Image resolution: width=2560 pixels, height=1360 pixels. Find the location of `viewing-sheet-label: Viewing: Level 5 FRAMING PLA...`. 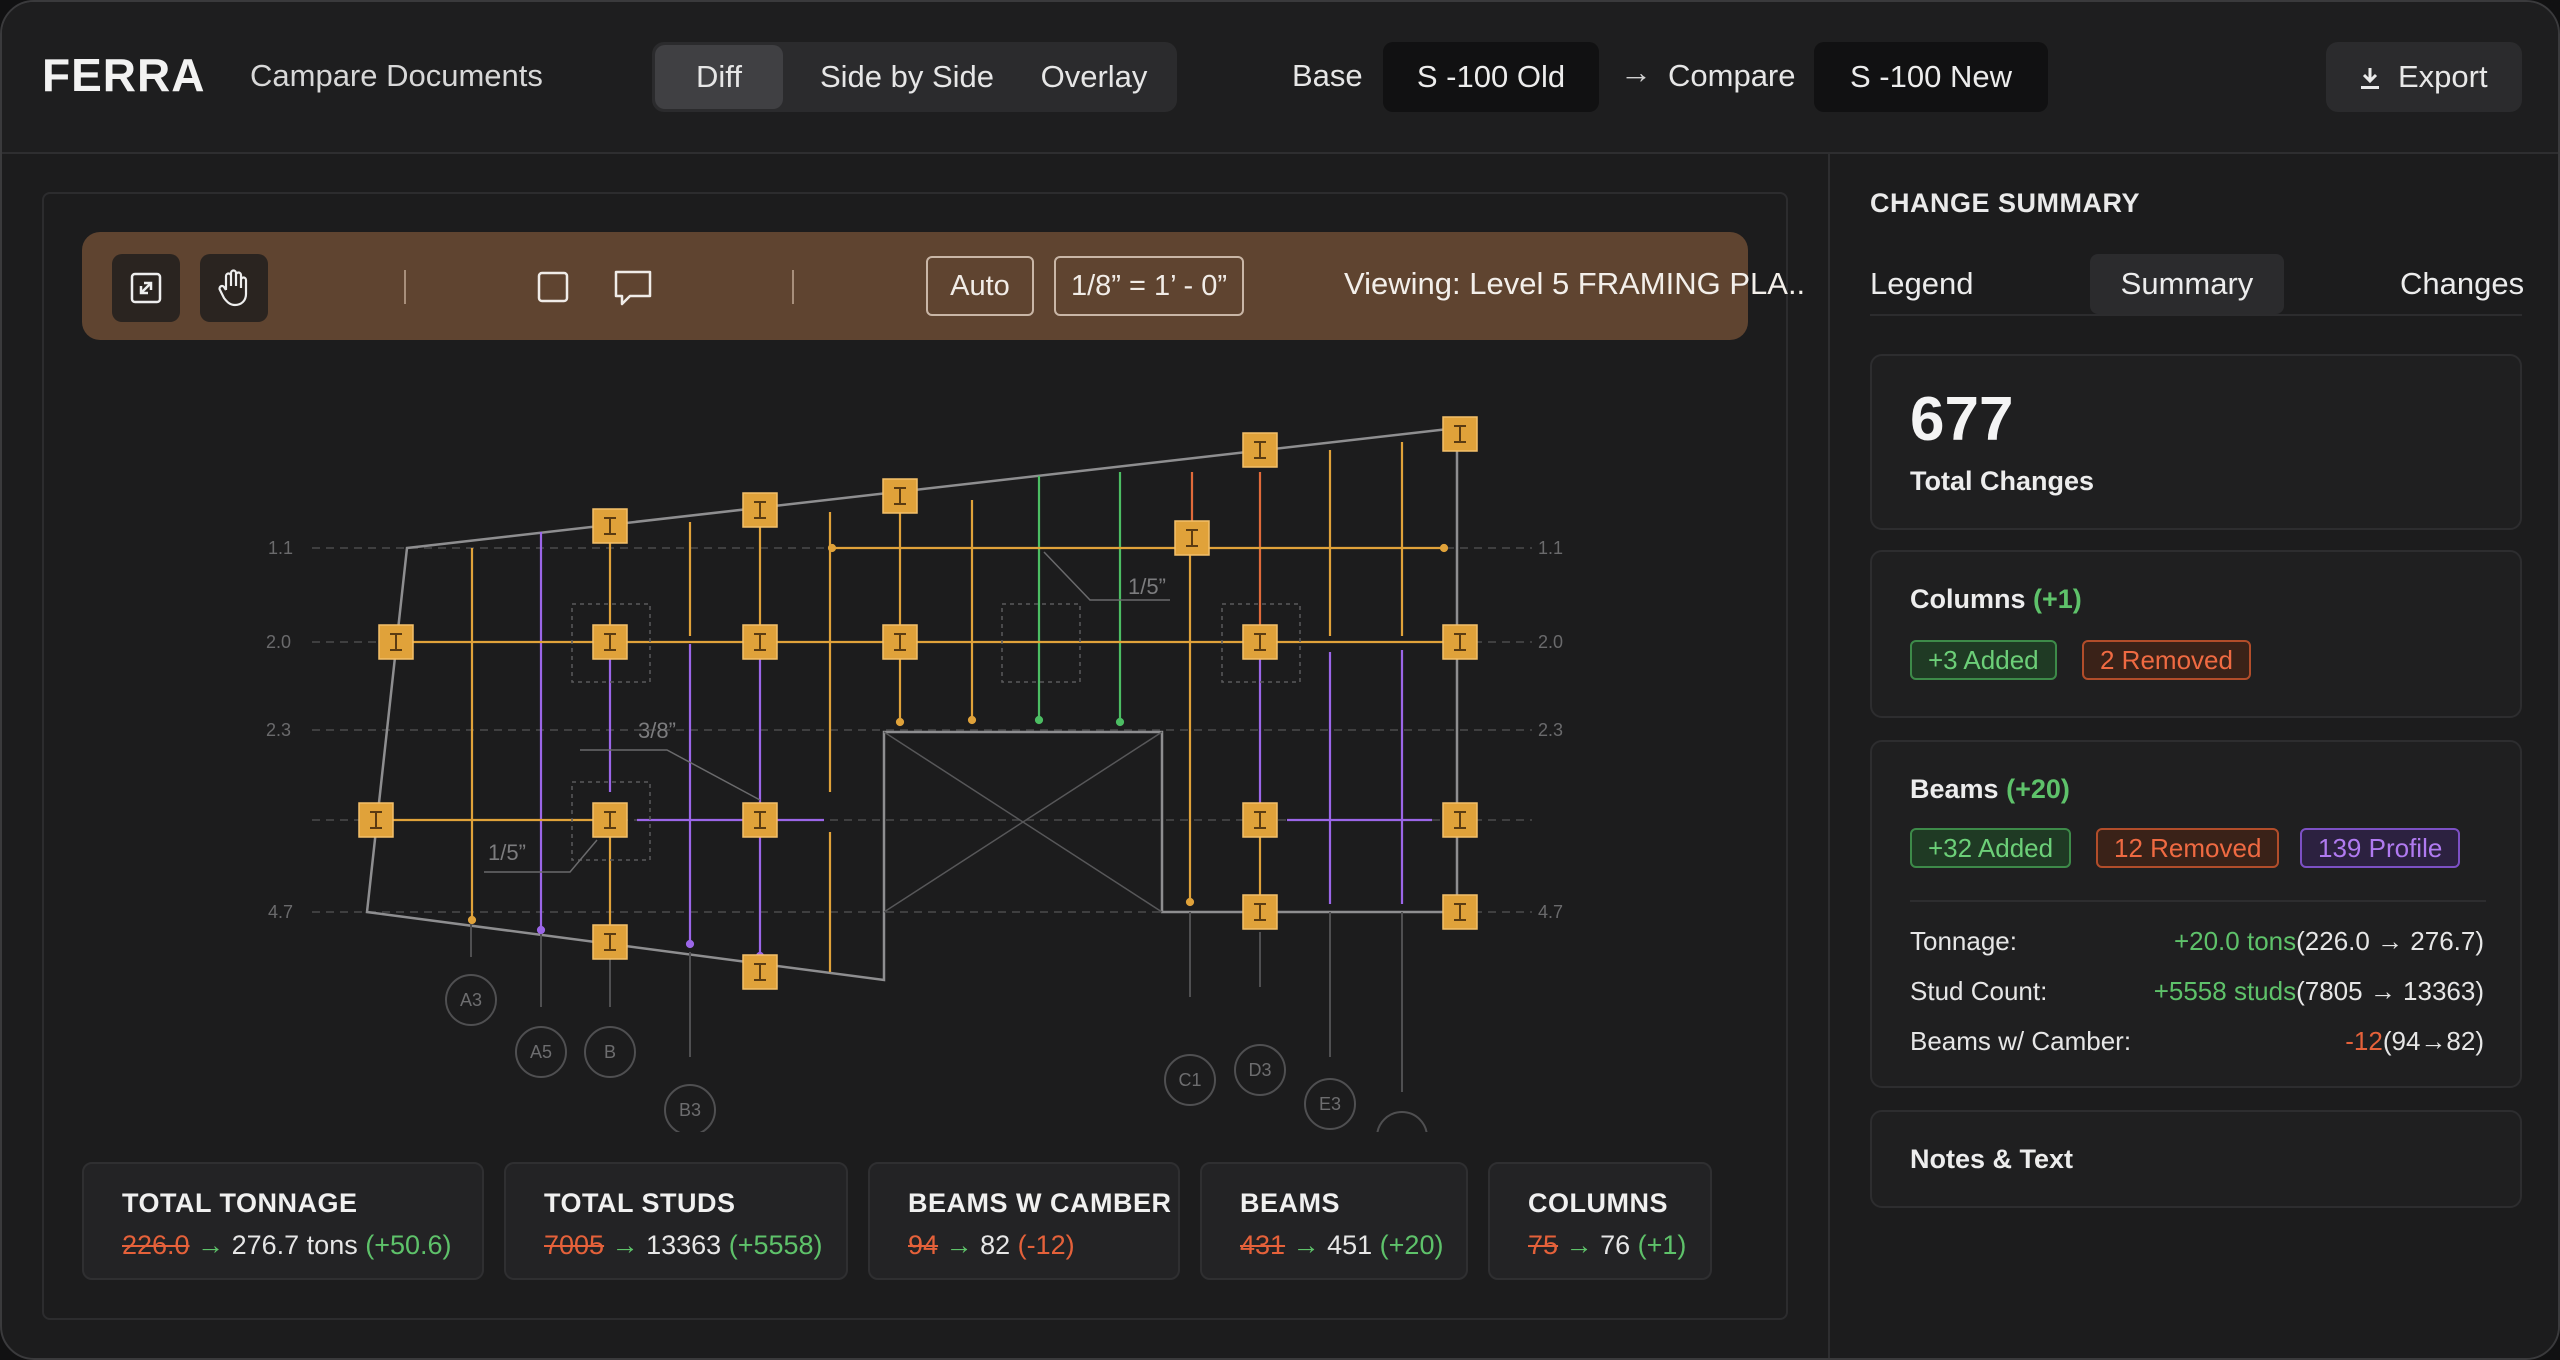

viewing-sheet-label: Viewing: Level 5 FRAMING PLA... is located at coordinates (1574, 283).